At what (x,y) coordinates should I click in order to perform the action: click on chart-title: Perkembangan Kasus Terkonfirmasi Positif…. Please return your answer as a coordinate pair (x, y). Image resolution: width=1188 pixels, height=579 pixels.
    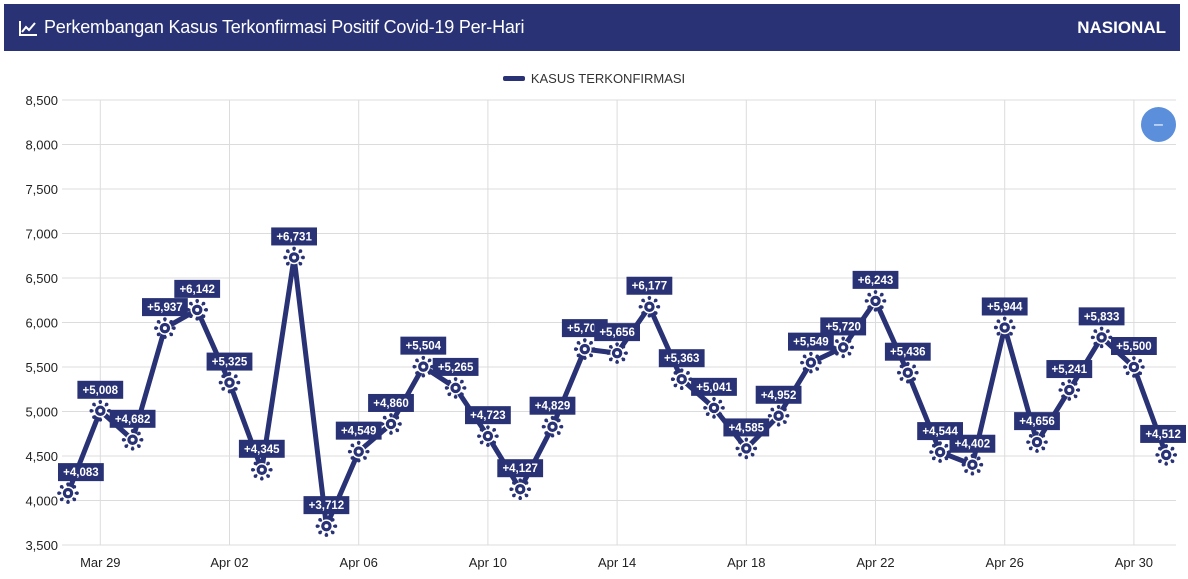
    Looking at the image, I should click on (284, 27).